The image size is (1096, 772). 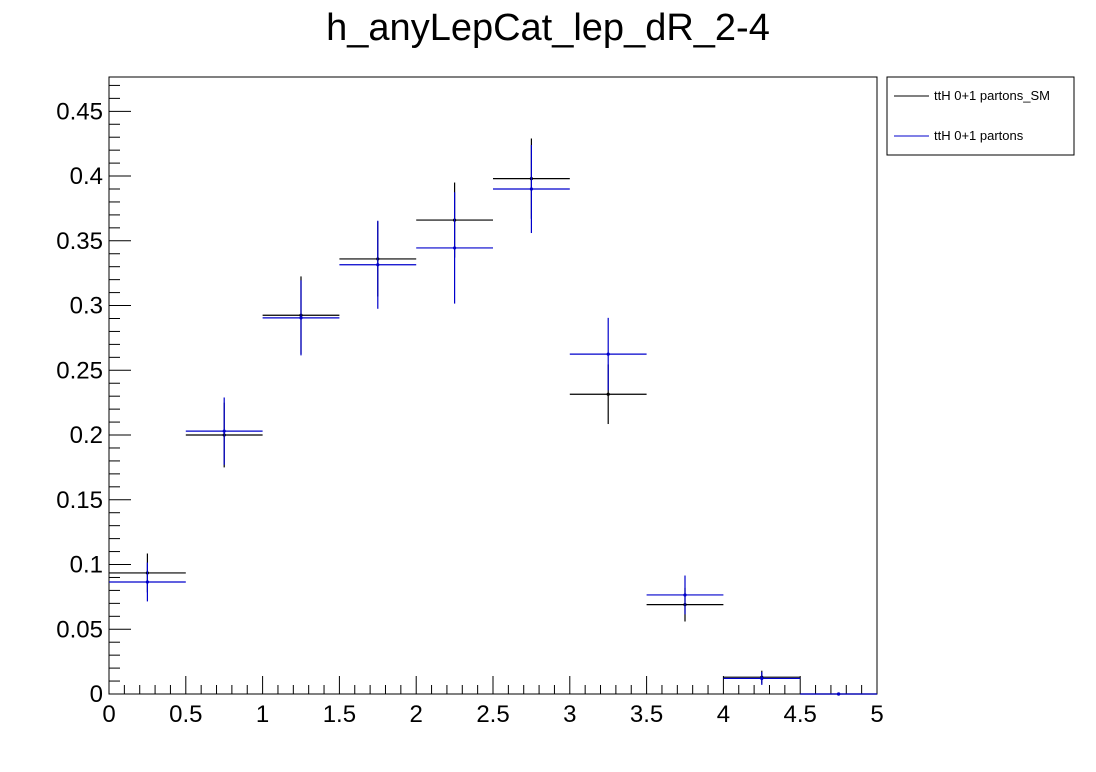 I want to click on y-tick-label: 0.3, so click(x=86, y=306).